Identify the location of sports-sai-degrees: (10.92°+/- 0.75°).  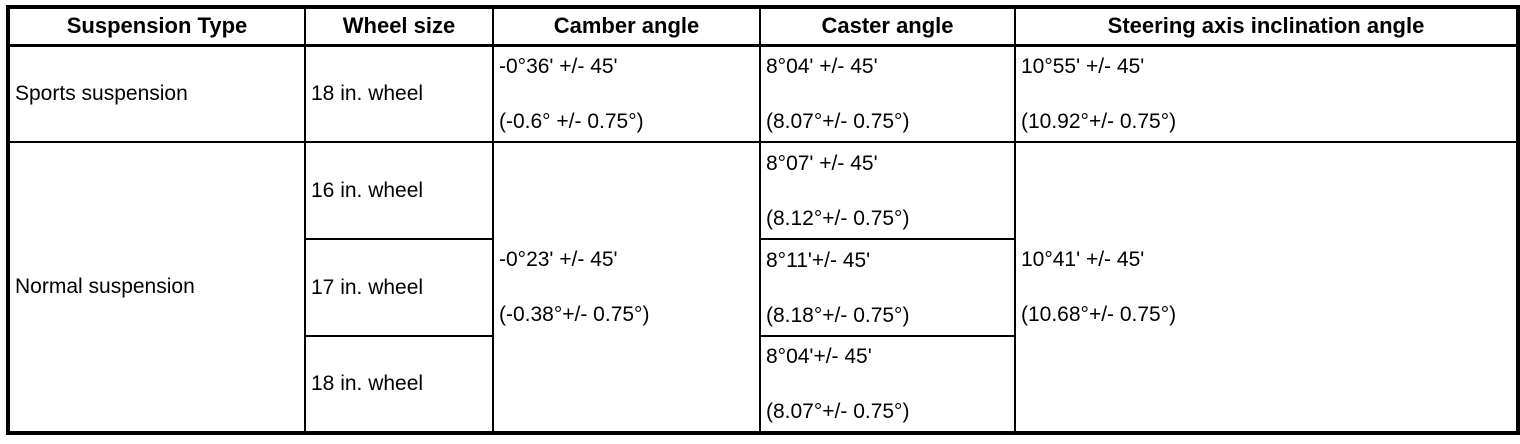
(1099, 121).